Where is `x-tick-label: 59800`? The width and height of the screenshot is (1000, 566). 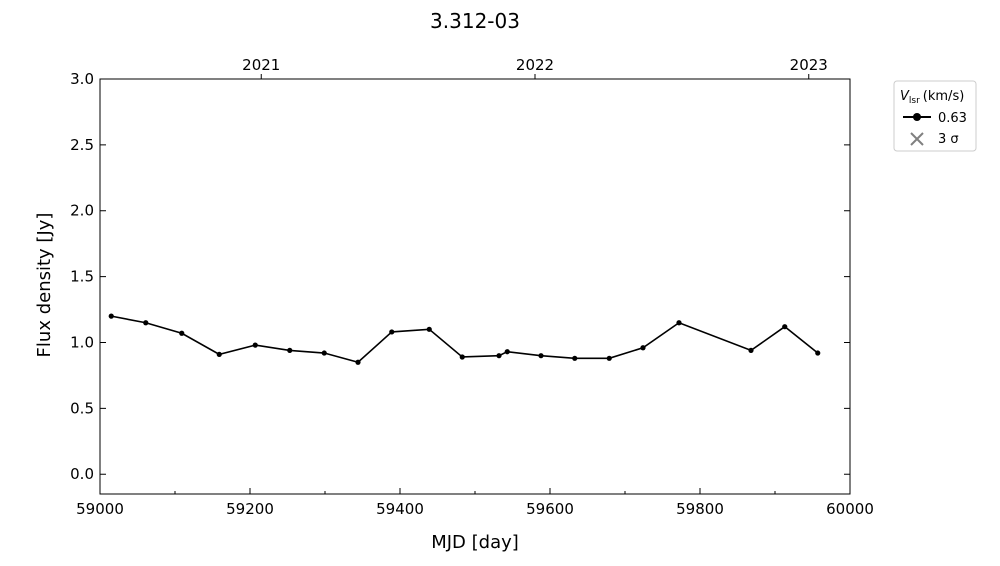
x-tick-label: 59800 is located at coordinates (700, 509).